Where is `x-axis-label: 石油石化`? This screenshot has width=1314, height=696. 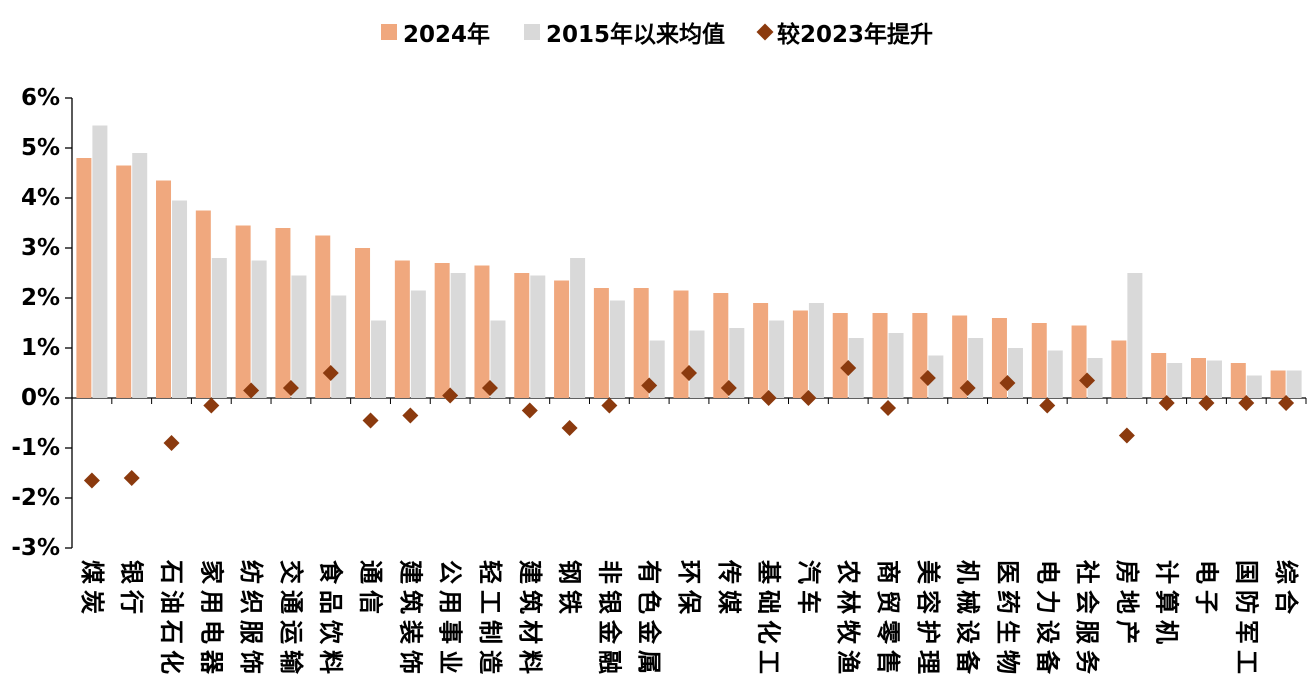 x-axis-label: 石油石化 is located at coordinates (172, 619).